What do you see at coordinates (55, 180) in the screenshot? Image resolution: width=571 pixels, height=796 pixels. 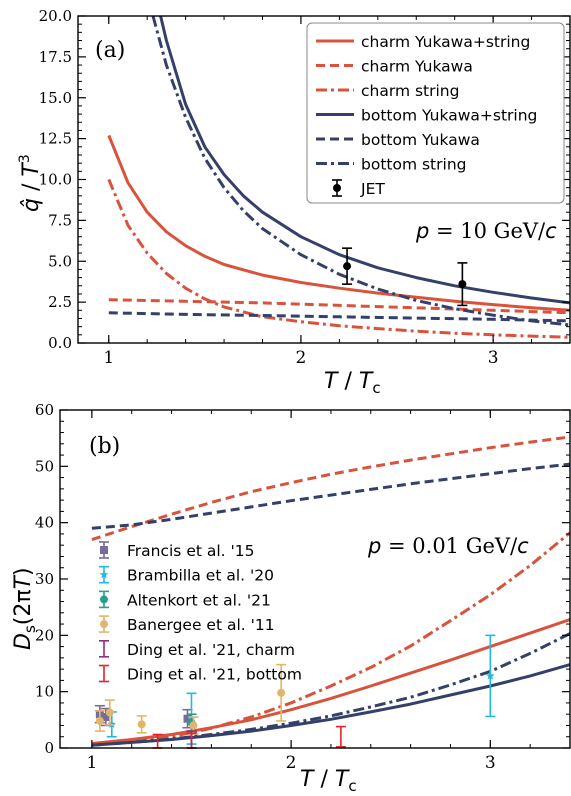 I see `panel-a-ytick-label: 10.0` at bounding box center [55, 180].